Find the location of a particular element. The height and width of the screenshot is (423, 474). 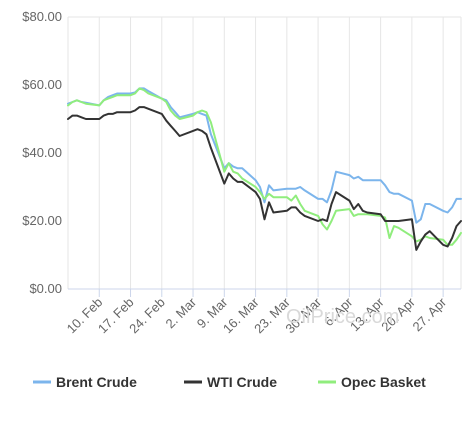

legend-item-opec-basket: Opec Basket is located at coordinates (372, 382).